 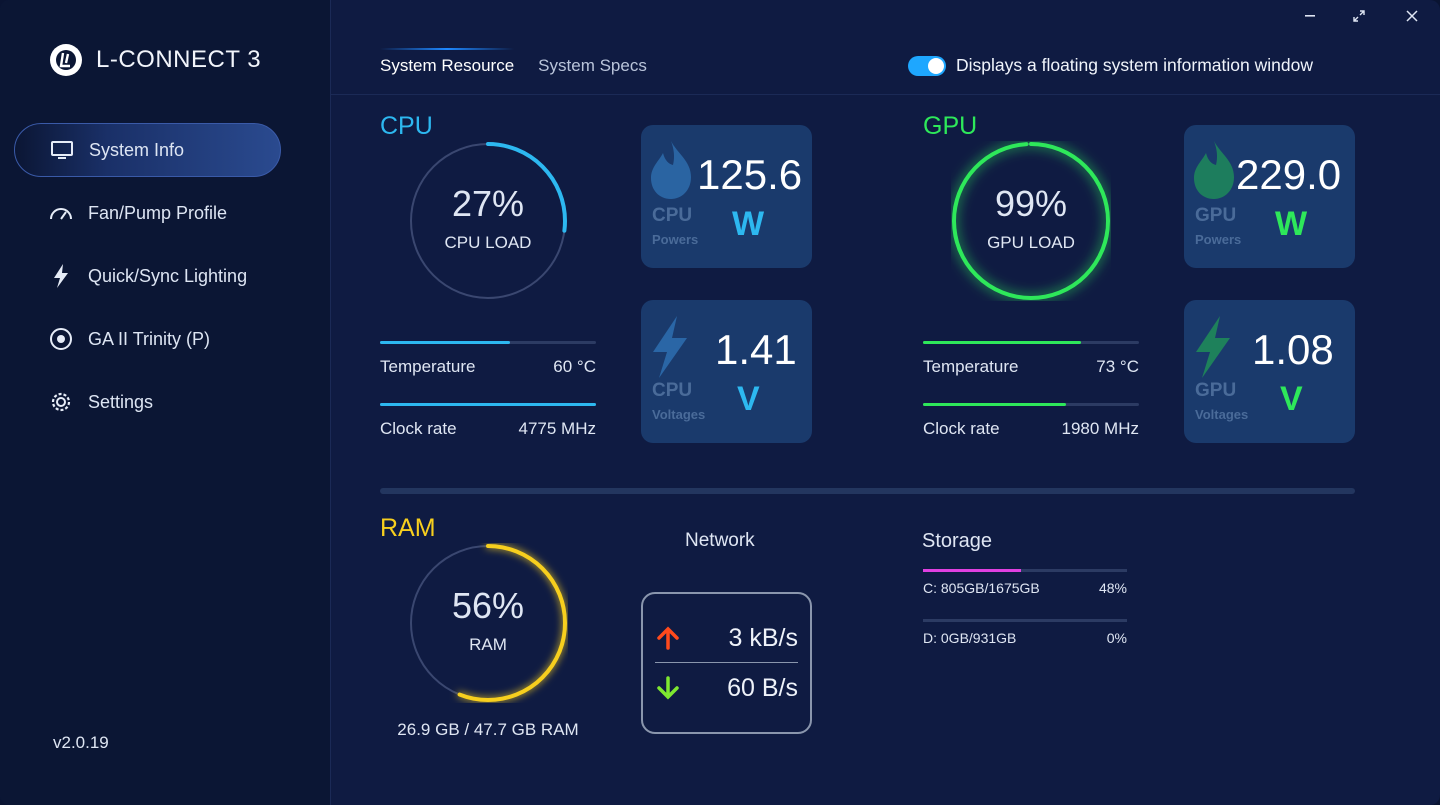 I want to click on cpu-voltage-unit: V, so click(x=748, y=399).